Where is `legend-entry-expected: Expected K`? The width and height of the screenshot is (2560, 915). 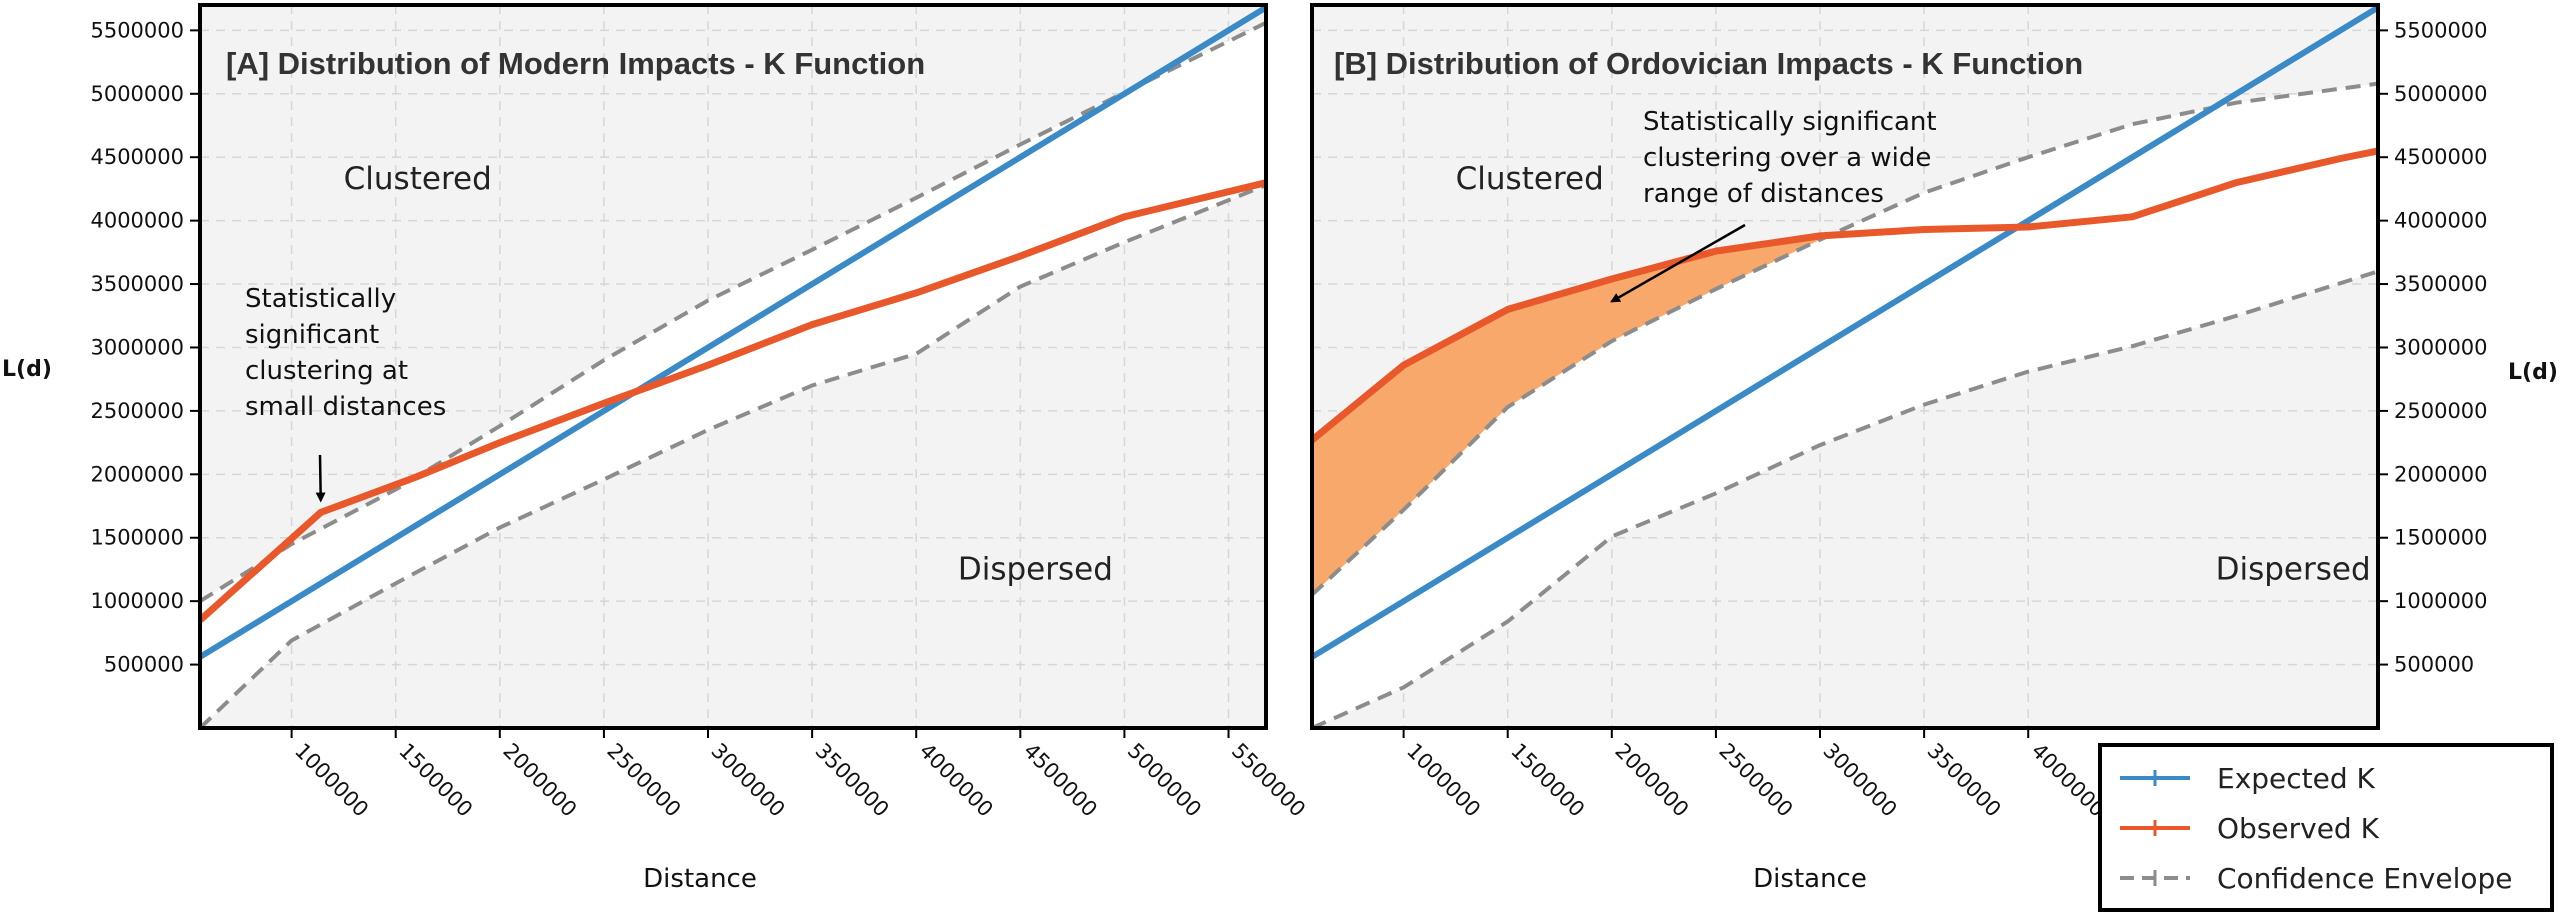
legend-entry-expected: Expected K is located at coordinates (2248, 778).